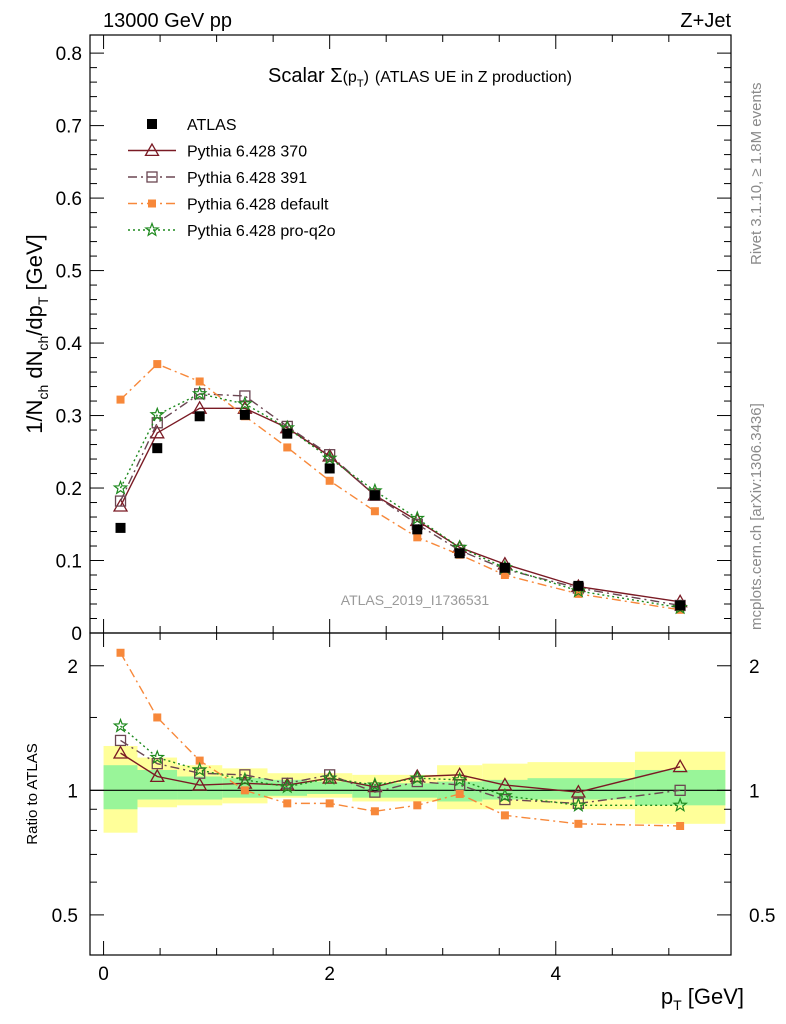 The width and height of the screenshot is (786, 1024). I want to click on y-tick-label-1: 0.1, so click(69, 562).